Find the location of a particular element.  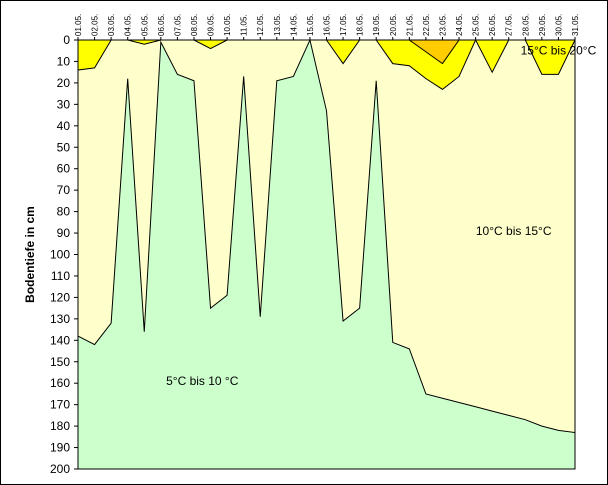

y-tick-label: 100 is located at coordinates (60, 255).